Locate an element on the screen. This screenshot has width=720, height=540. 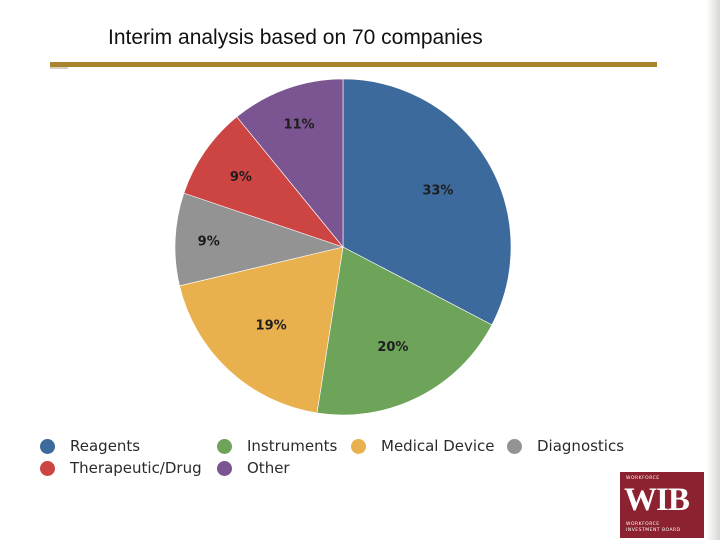
legend-label-instruments: Instruments is located at coordinates (292, 446).